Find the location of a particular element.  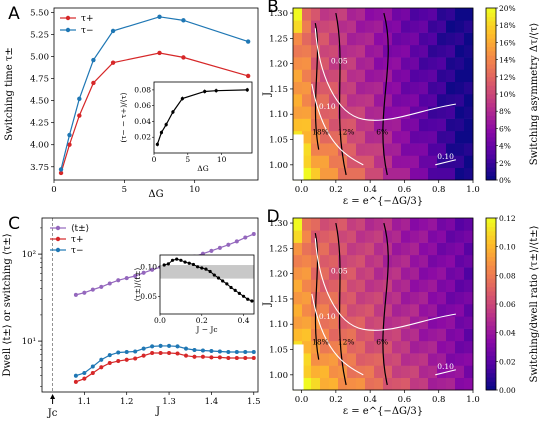

x-tick-label: 0.2 is located at coordinates (336, 400).